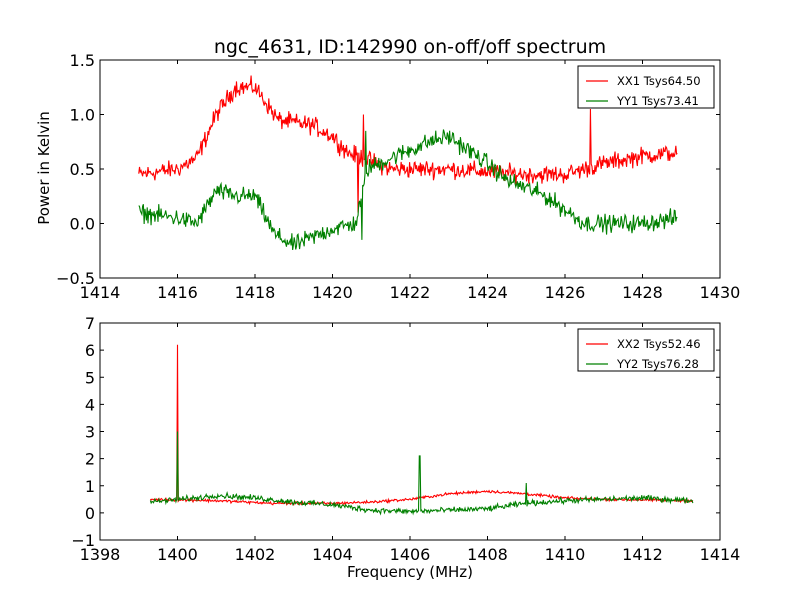 The image size is (800, 600). What do you see at coordinates (90, 350) in the screenshot?
I see `y-tick-label: 6` at bounding box center [90, 350].